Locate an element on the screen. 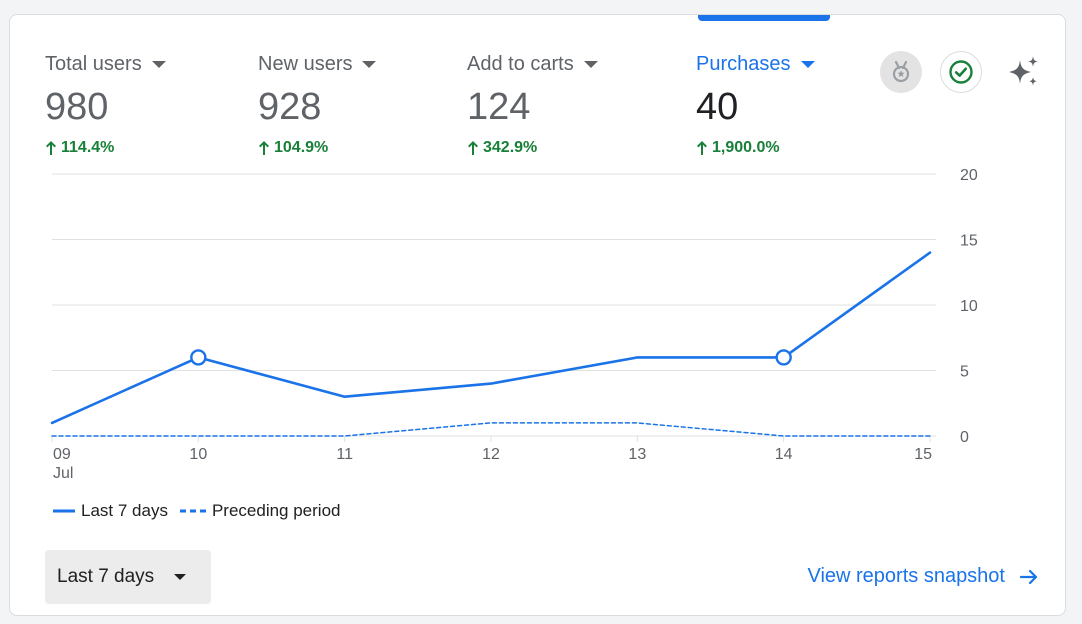 Image resolution: width=1082 pixels, height=624 pixels. legend-item-preceding-period: Preceding period is located at coordinates (260, 511).